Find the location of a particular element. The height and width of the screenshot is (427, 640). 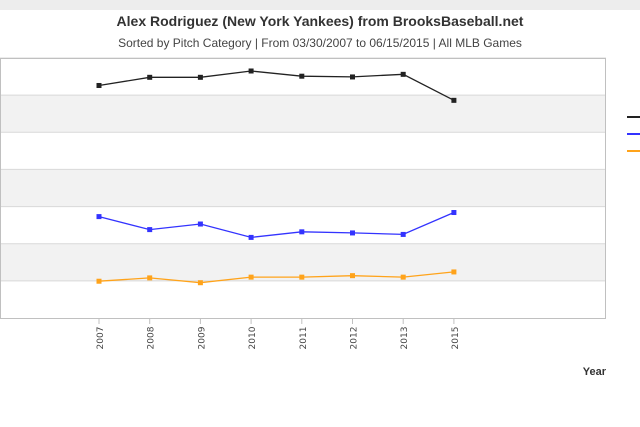

x-tick-label: 2010 is located at coordinates (253, 337).